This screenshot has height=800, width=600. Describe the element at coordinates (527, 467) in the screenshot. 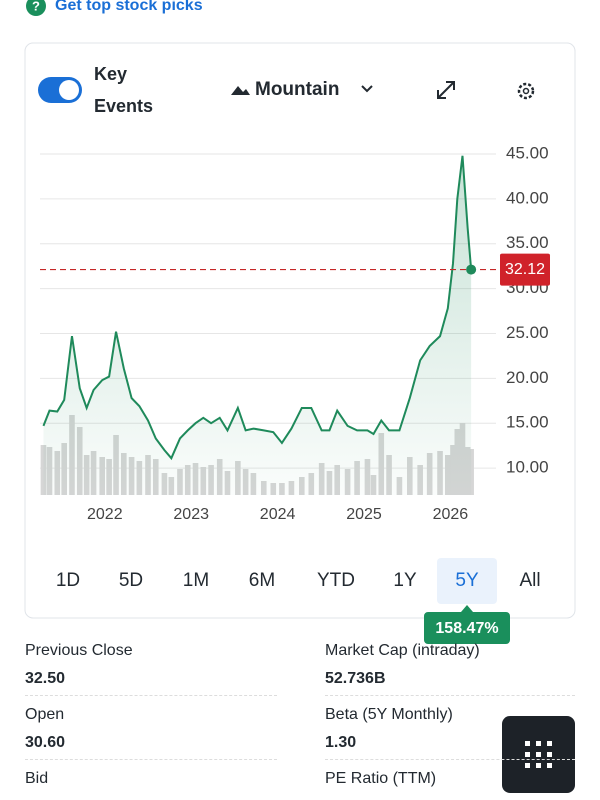

I see `y-tick-label: 10.00` at that location.